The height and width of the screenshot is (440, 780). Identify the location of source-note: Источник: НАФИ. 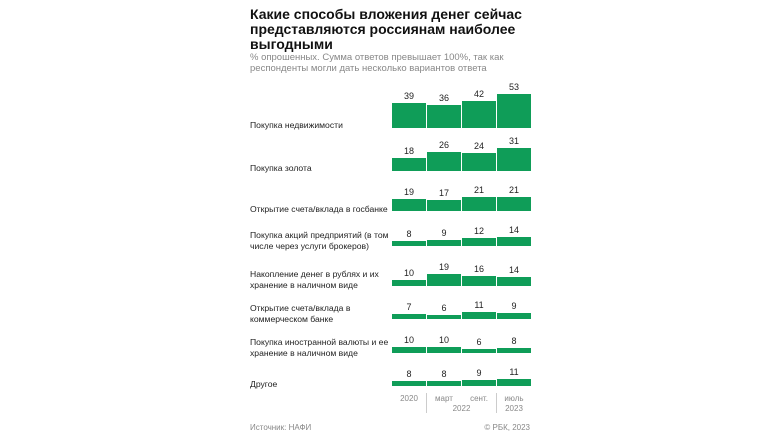
(281, 427).